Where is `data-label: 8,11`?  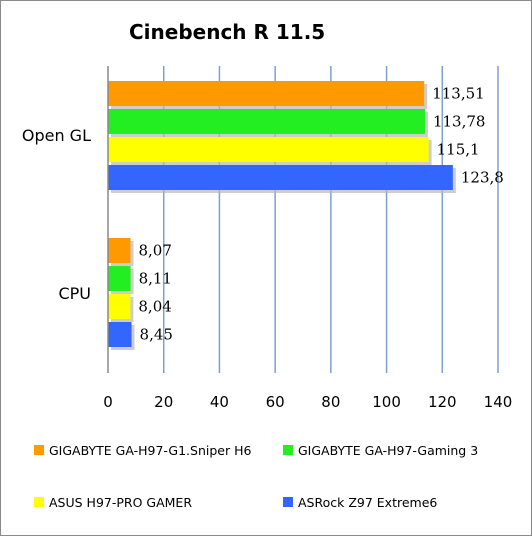
data-label: 8,11 is located at coordinates (155, 279).